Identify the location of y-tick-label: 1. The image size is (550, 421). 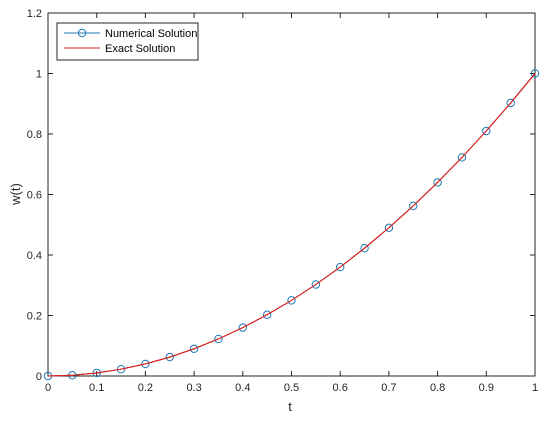
(39, 75).